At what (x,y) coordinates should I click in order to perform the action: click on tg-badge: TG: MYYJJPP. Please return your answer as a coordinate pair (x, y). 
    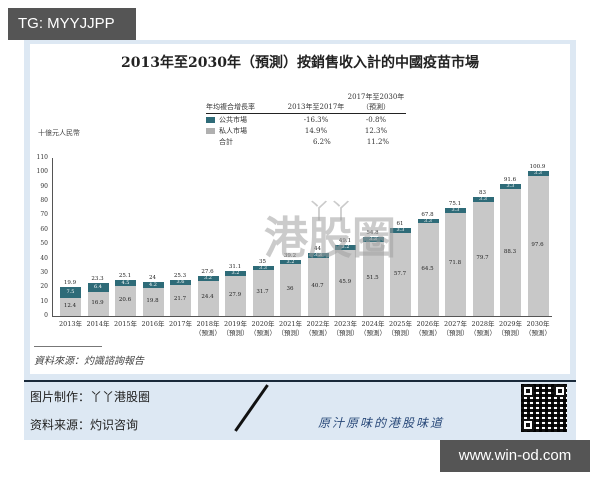
    Looking at the image, I should click on (72, 24).